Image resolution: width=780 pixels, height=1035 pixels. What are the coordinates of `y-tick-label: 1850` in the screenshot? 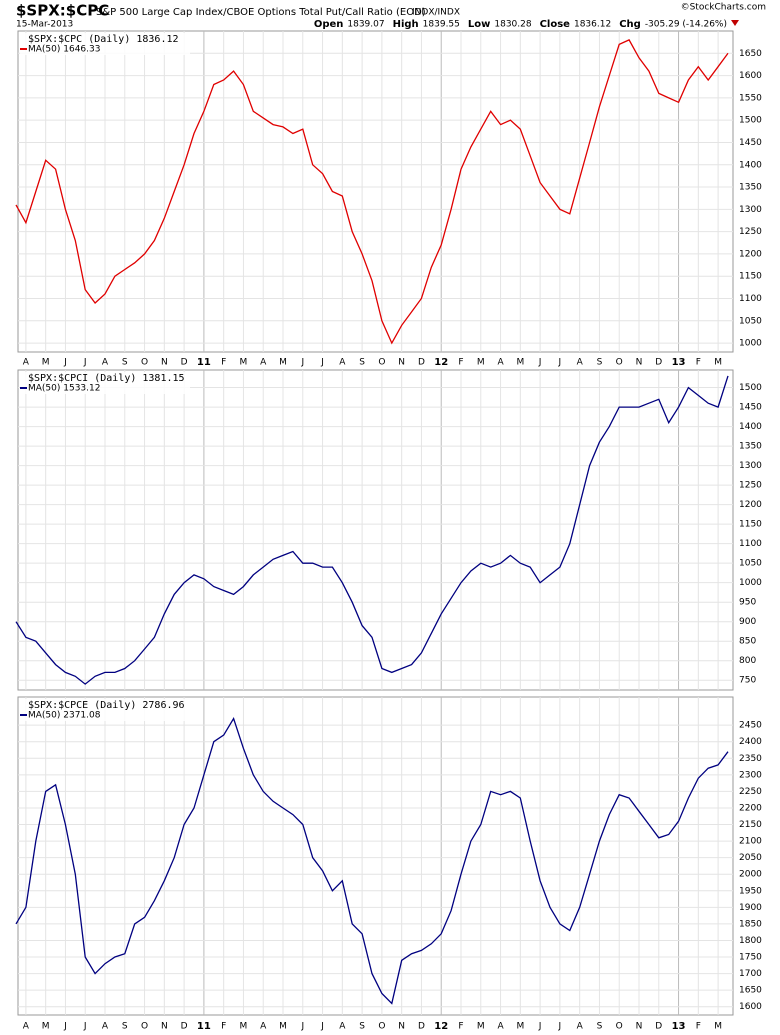 It's located at (750, 924).